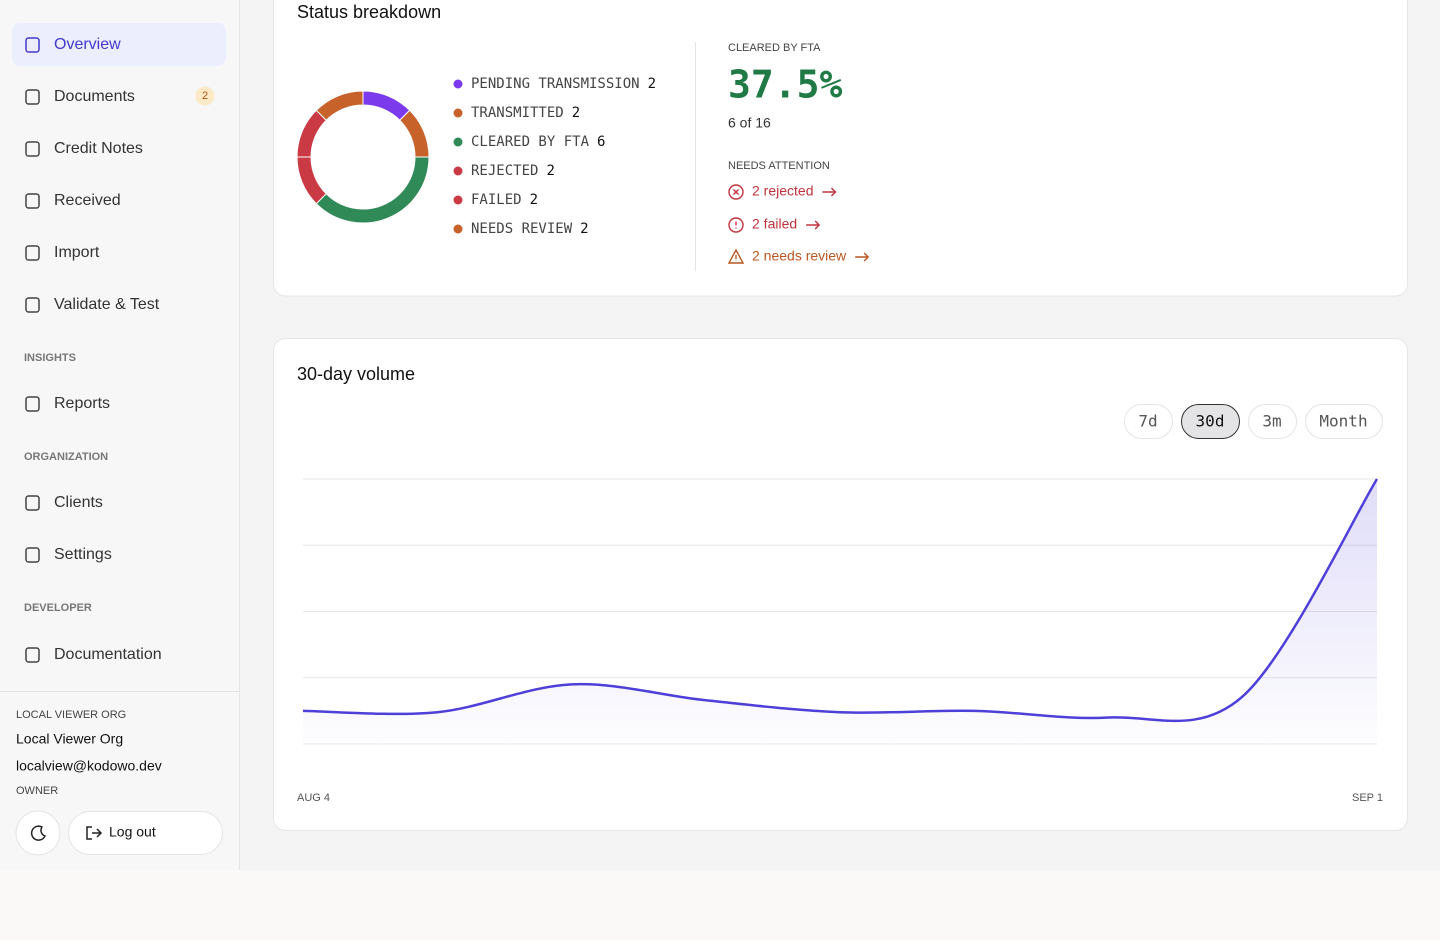 This screenshot has width=1440, height=945. I want to click on range-label: 3m, so click(1271, 421).